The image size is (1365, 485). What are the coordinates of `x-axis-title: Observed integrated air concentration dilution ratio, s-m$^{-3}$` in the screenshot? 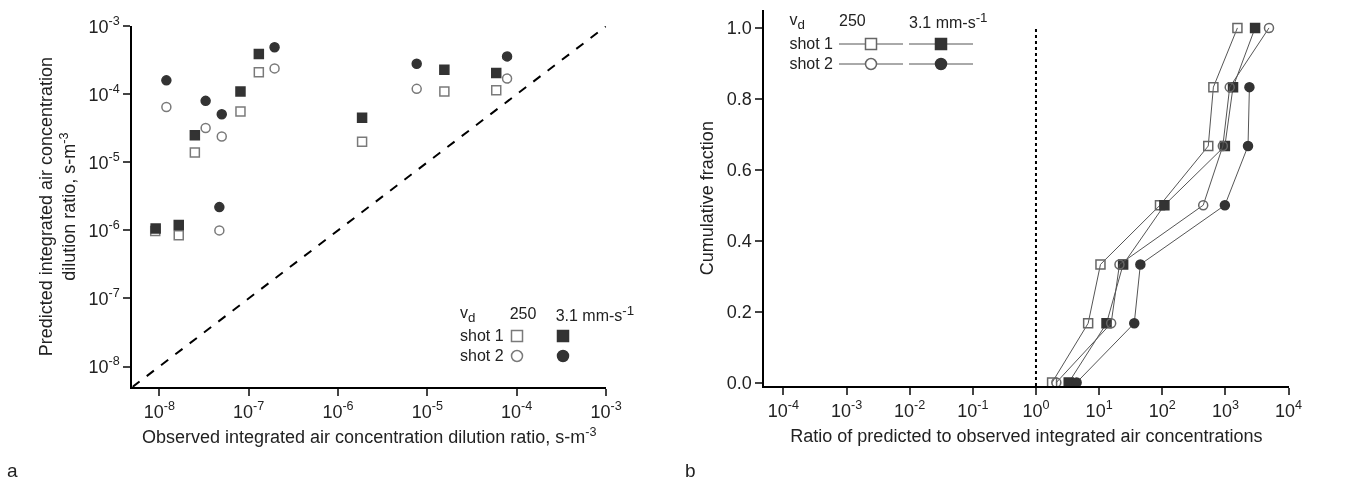 It's located at (369, 436).